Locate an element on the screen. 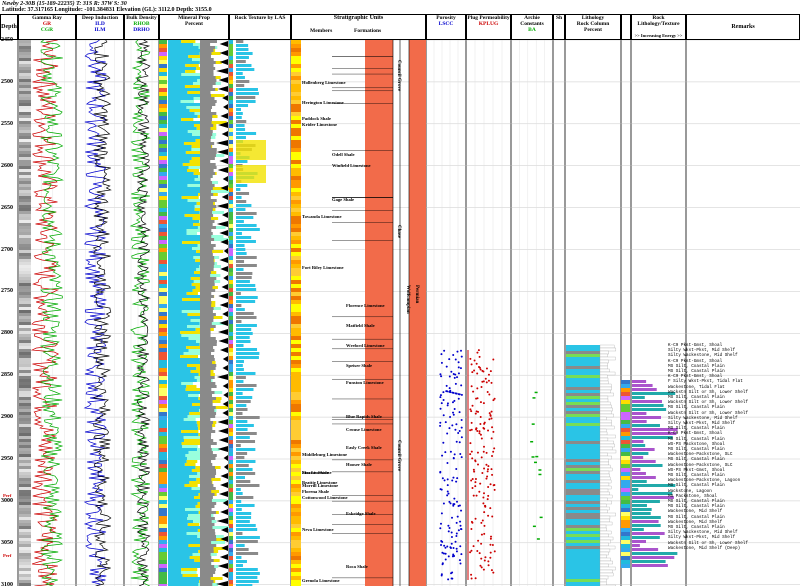 This screenshot has width=800, height=588. energy-bar is located at coordinates (639, 473).